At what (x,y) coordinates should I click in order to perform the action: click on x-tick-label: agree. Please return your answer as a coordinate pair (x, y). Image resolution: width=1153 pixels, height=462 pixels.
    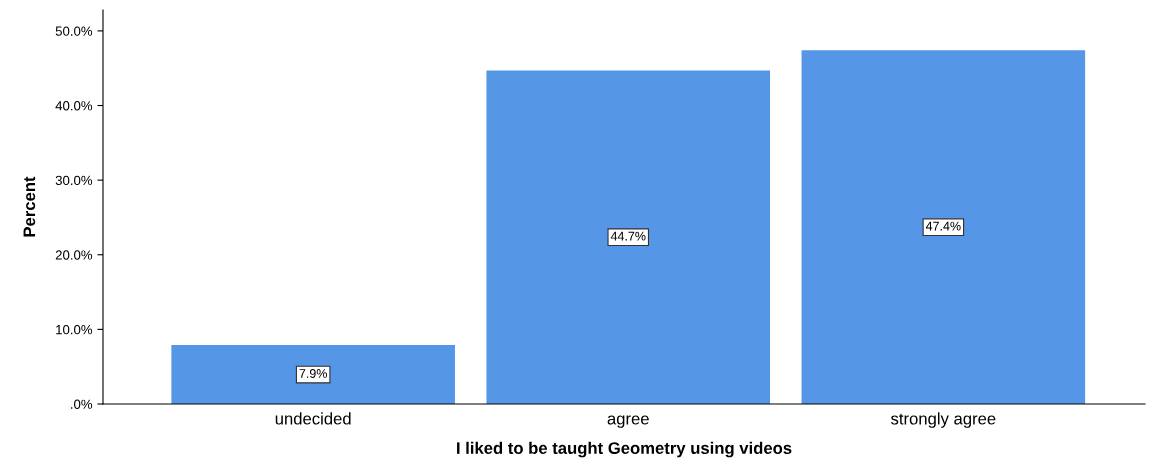
    Looking at the image, I should click on (628, 421).